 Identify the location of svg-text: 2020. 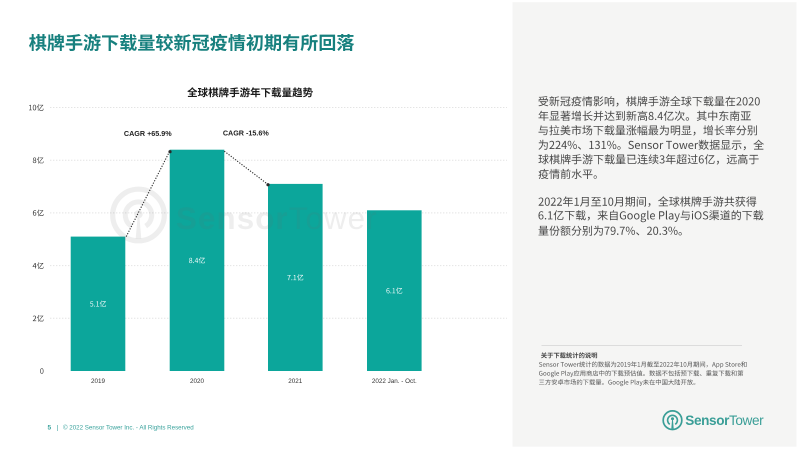
(197, 381).